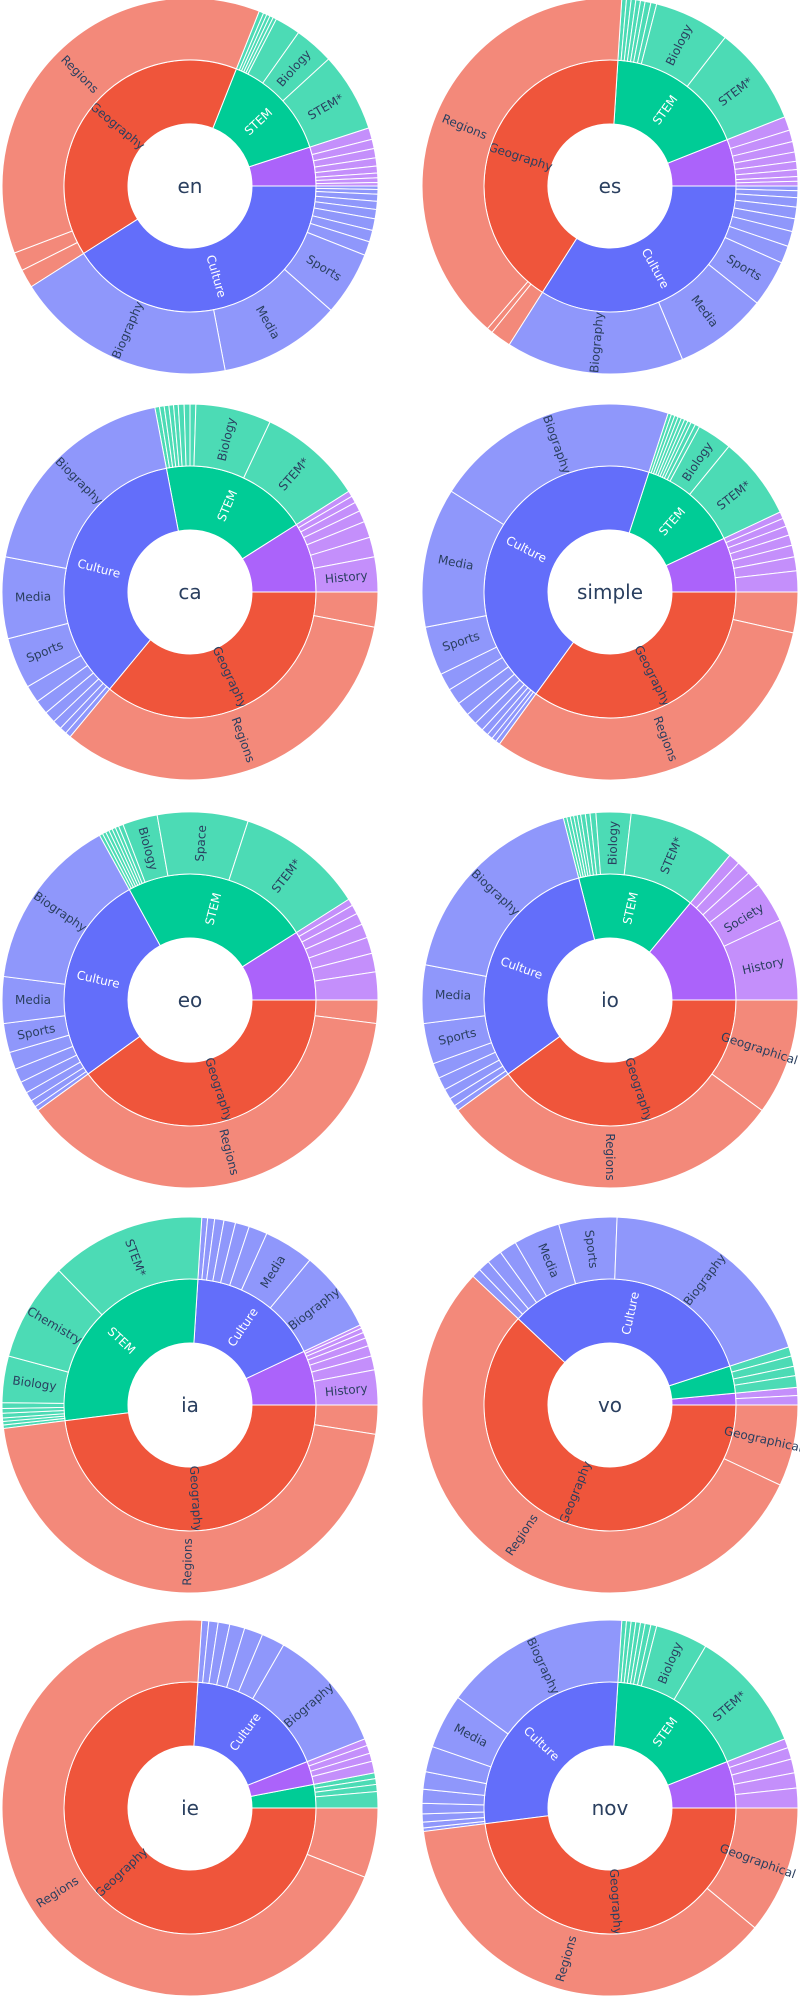  I want to click on label-sports: Sports, so click(591, 1249).